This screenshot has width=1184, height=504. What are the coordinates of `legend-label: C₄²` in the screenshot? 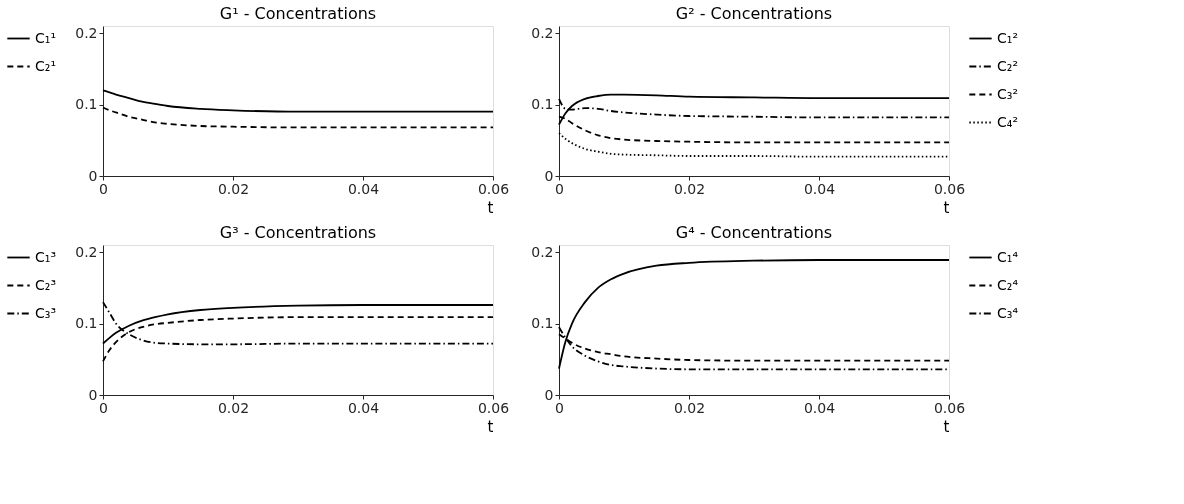 It's located at (1007, 121).